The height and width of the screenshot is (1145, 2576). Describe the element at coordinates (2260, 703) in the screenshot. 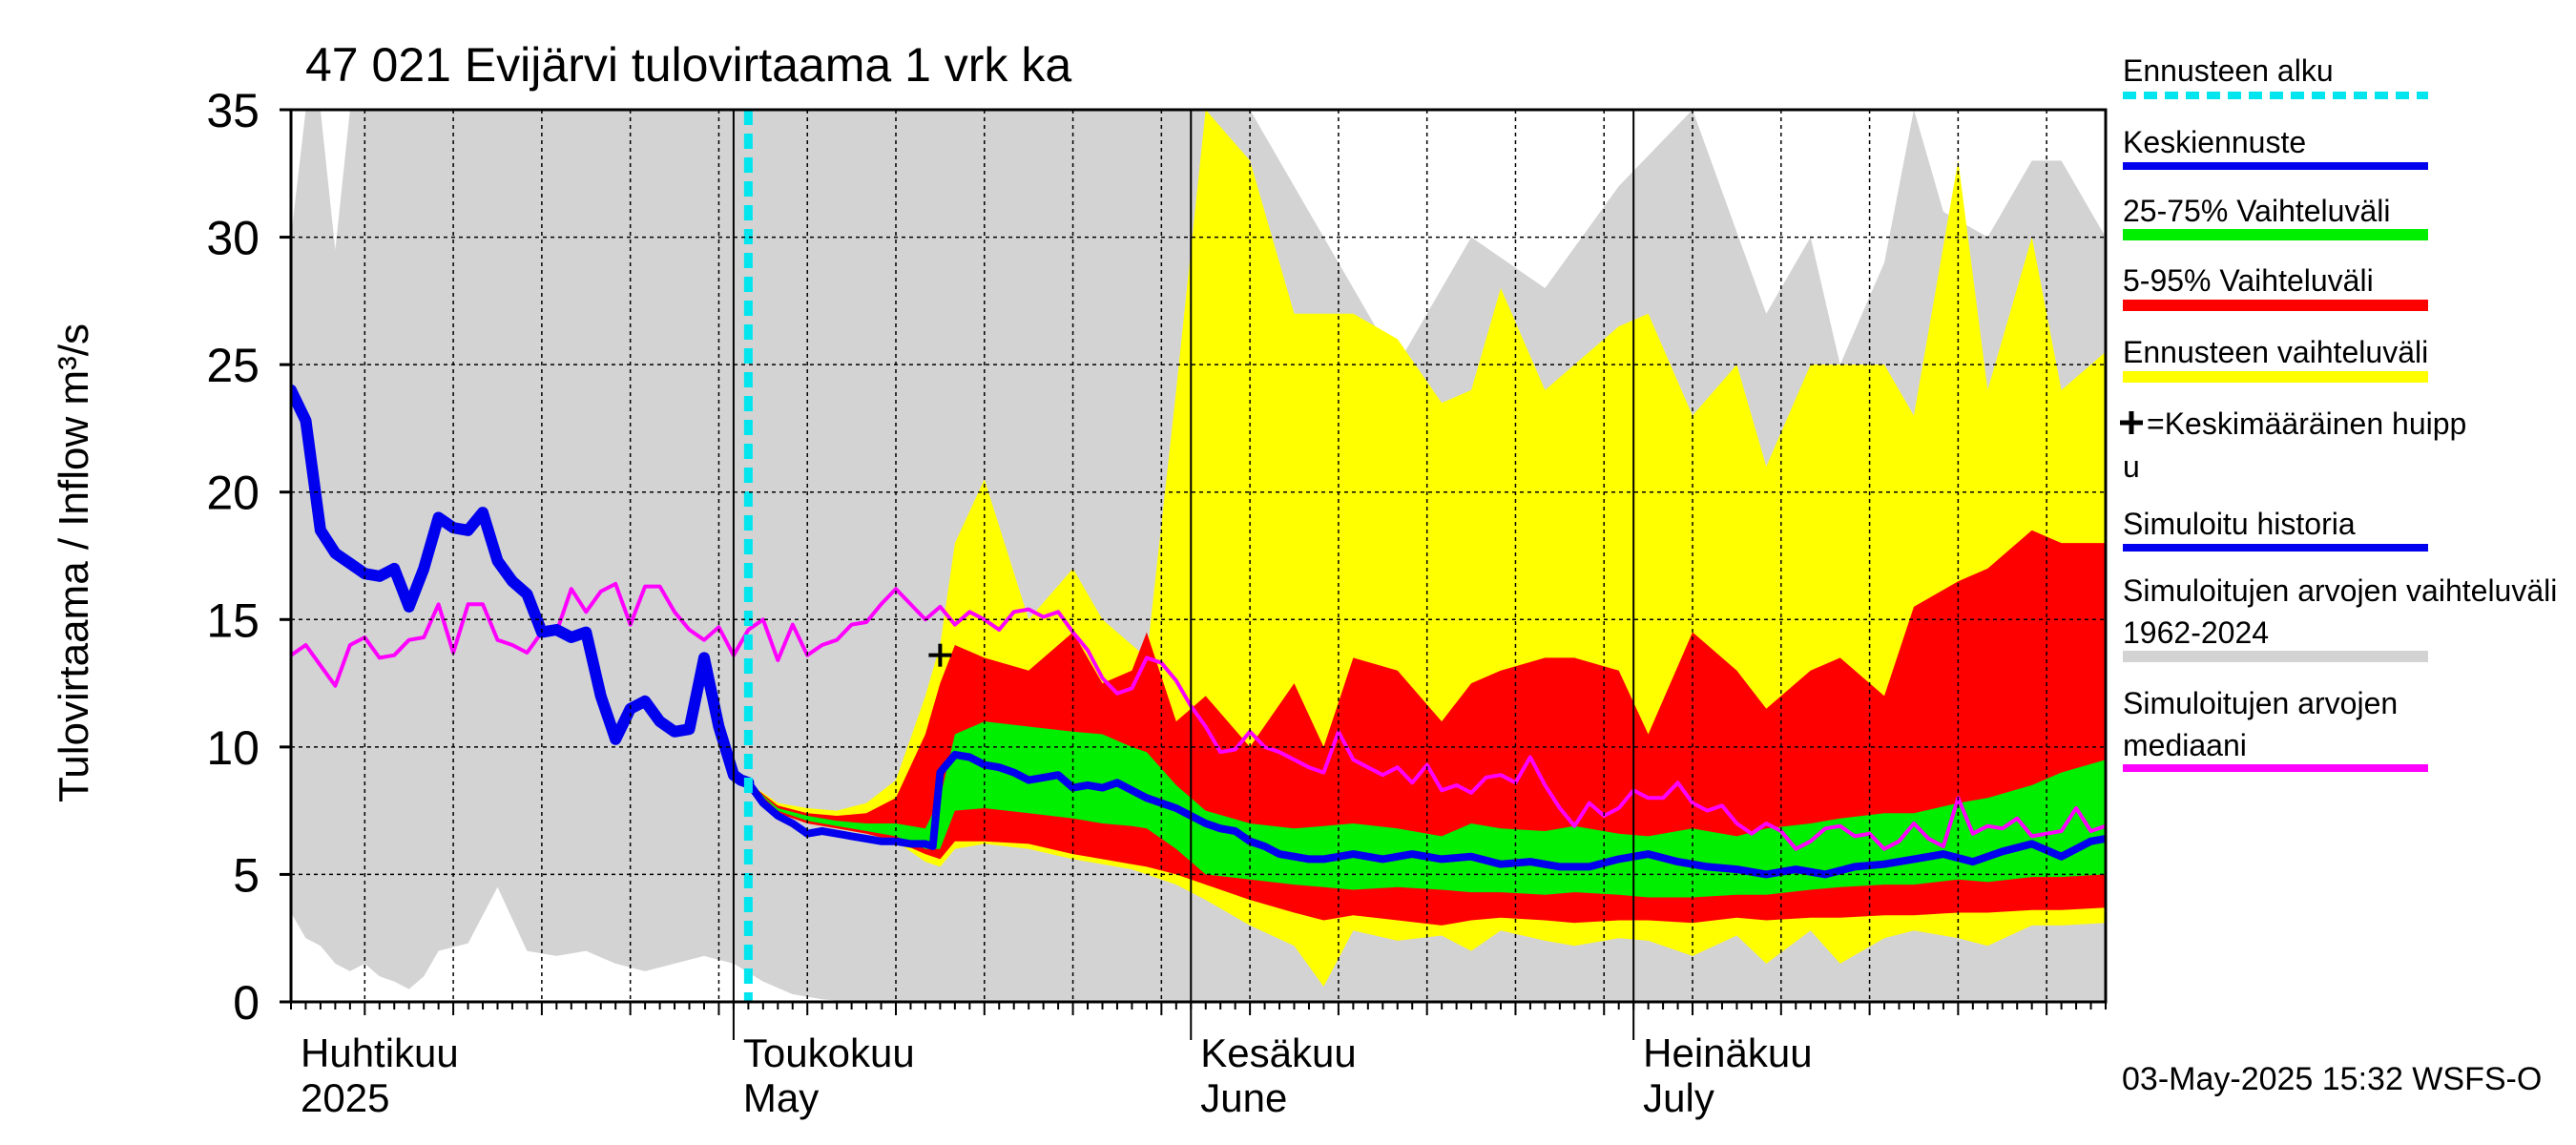

I see `legend-label: Simuloitujen arvojen` at that location.